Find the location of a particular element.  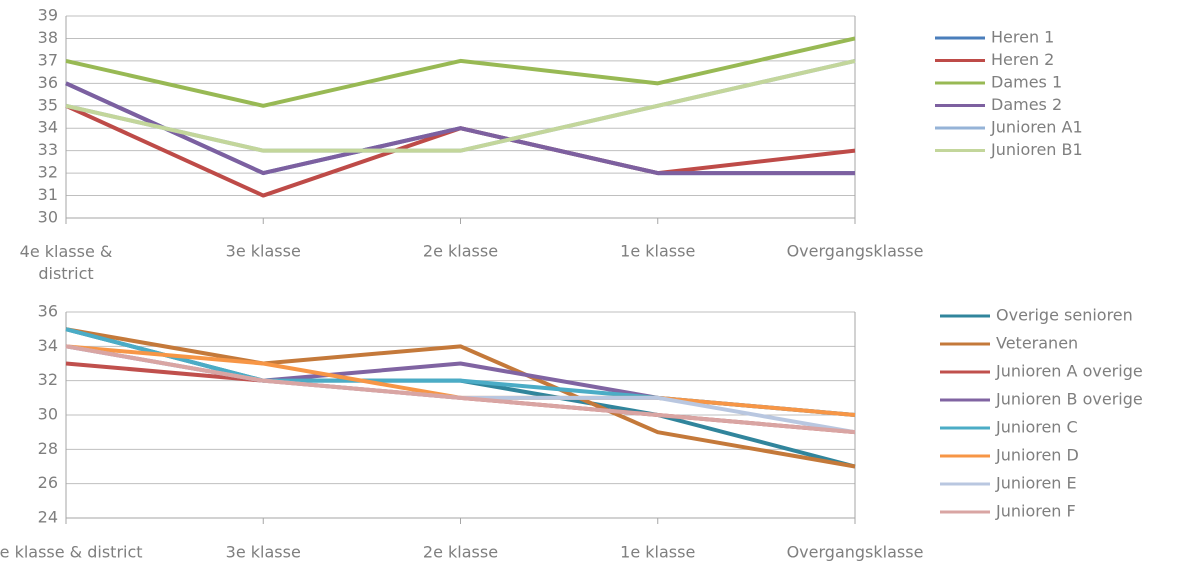

legend-label: Dames 1 is located at coordinates (1026, 82).